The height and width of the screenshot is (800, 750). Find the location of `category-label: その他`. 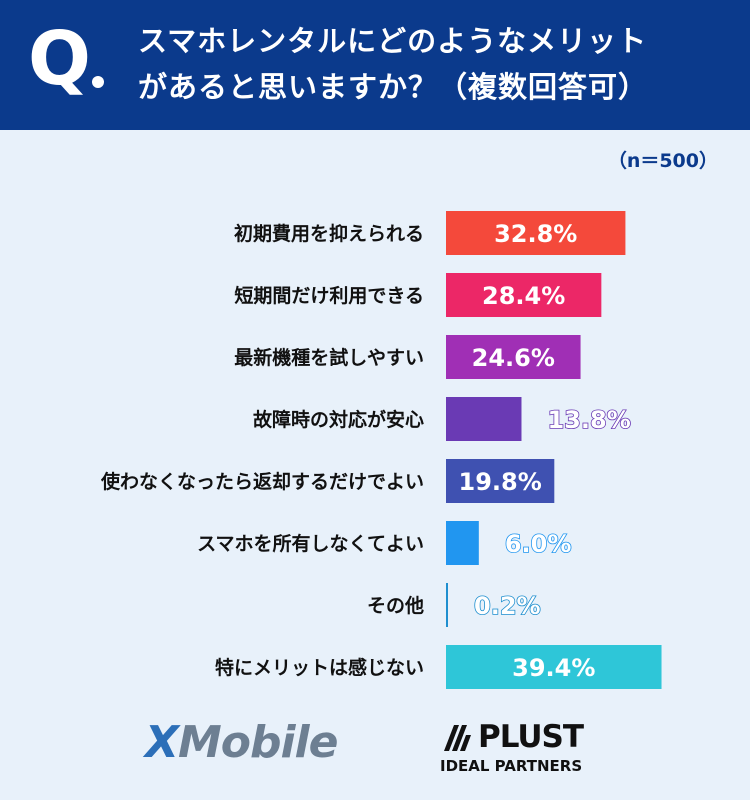

category-label: その他 is located at coordinates (395, 605).